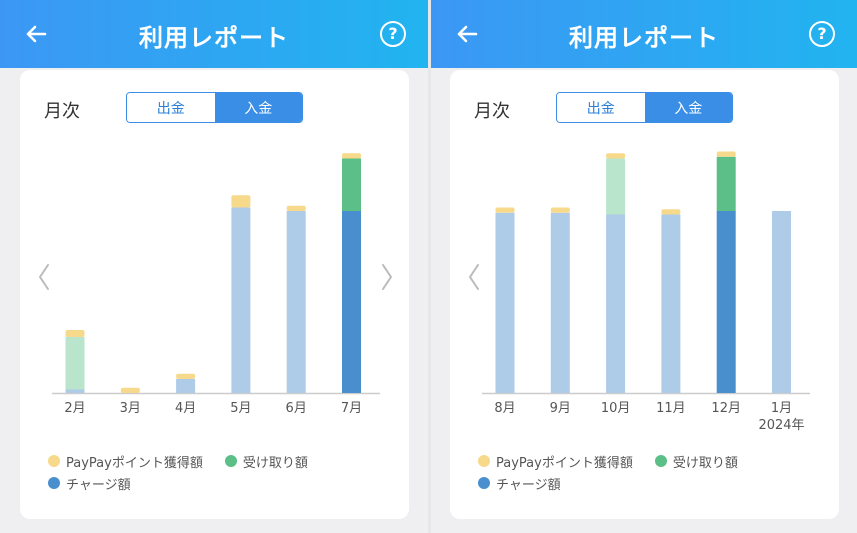  Describe the element at coordinates (726, 408) in the screenshot. I see `x-tick-label: 12月` at that location.